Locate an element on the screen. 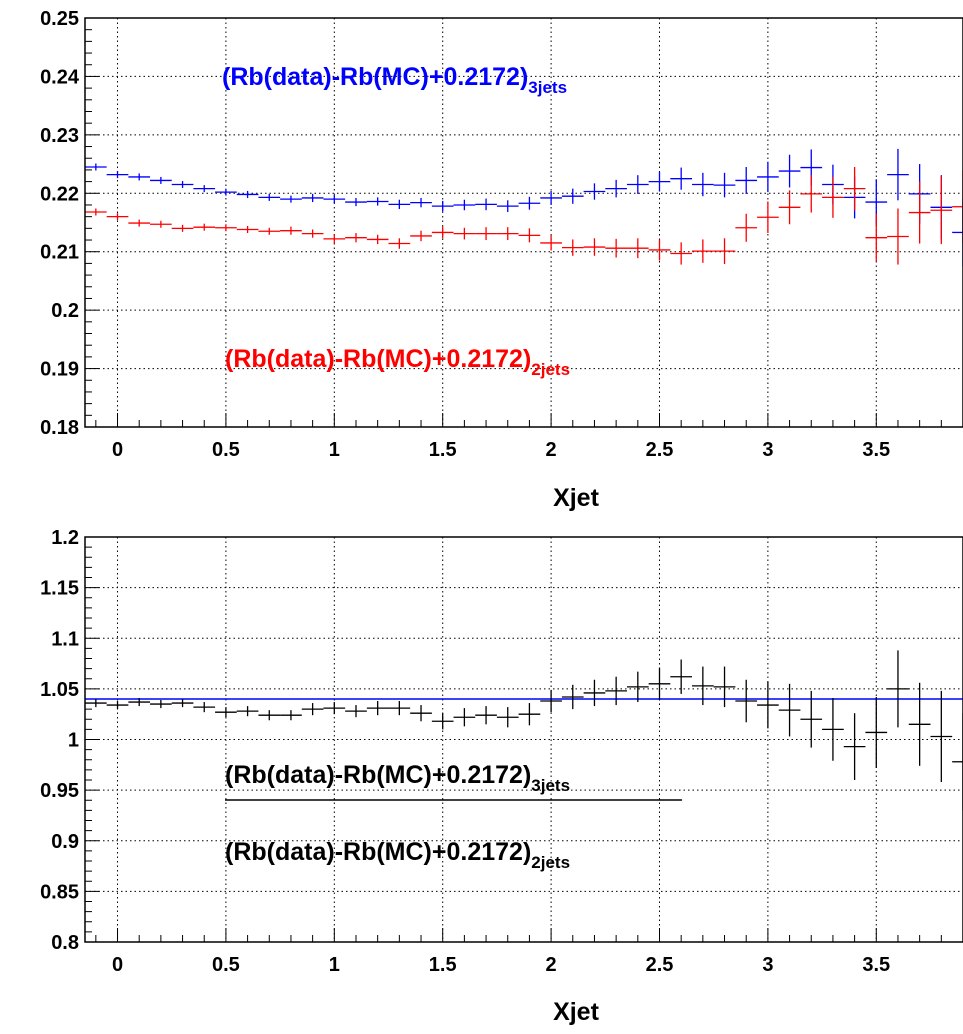 The height and width of the screenshot is (1034, 963). y-tick-label: 0.23 is located at coordinates (59, 136).